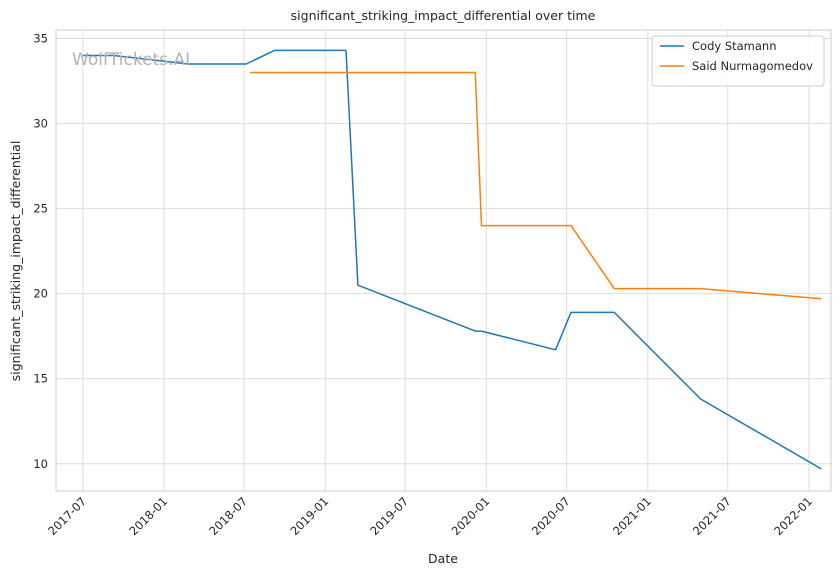 This screenshot has height=575, width=840. What do you see at coordinates (228, 516) in the screenshot?
I see `x-tick-label: 2018-07` at bounding box center [228, 516].